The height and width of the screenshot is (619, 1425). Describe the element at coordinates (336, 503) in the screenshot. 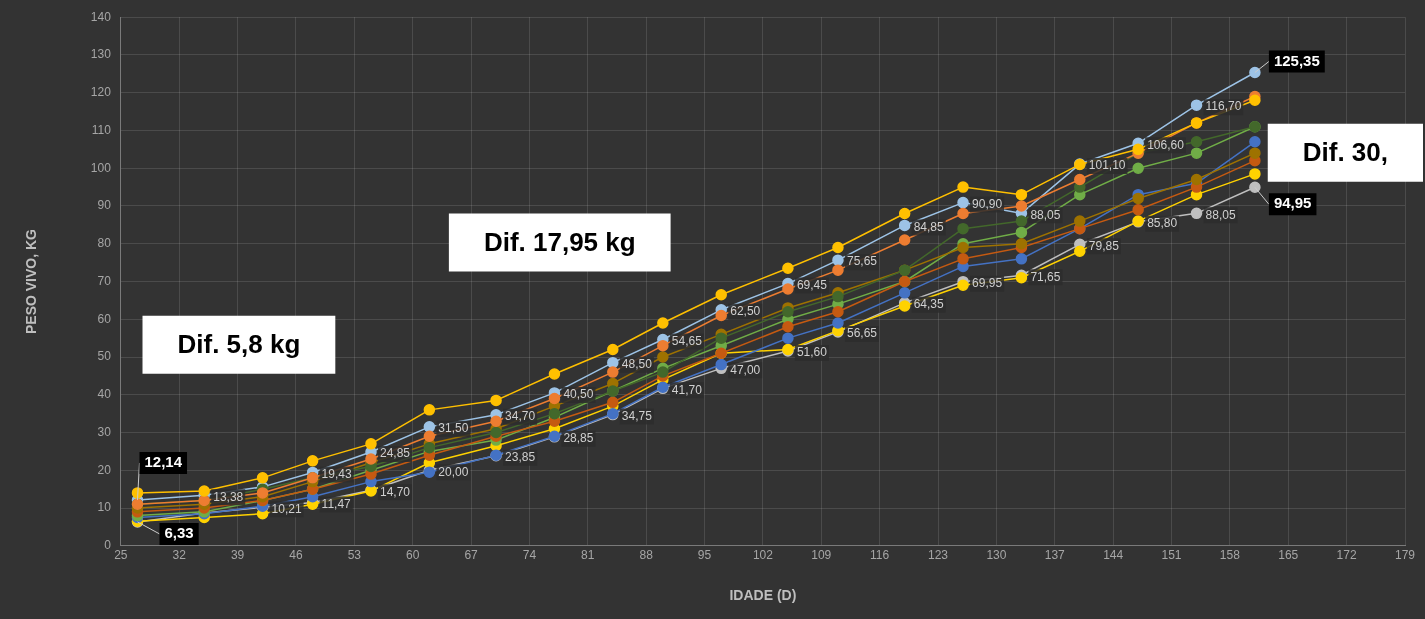

I see `data-label: 11,47` at that location.